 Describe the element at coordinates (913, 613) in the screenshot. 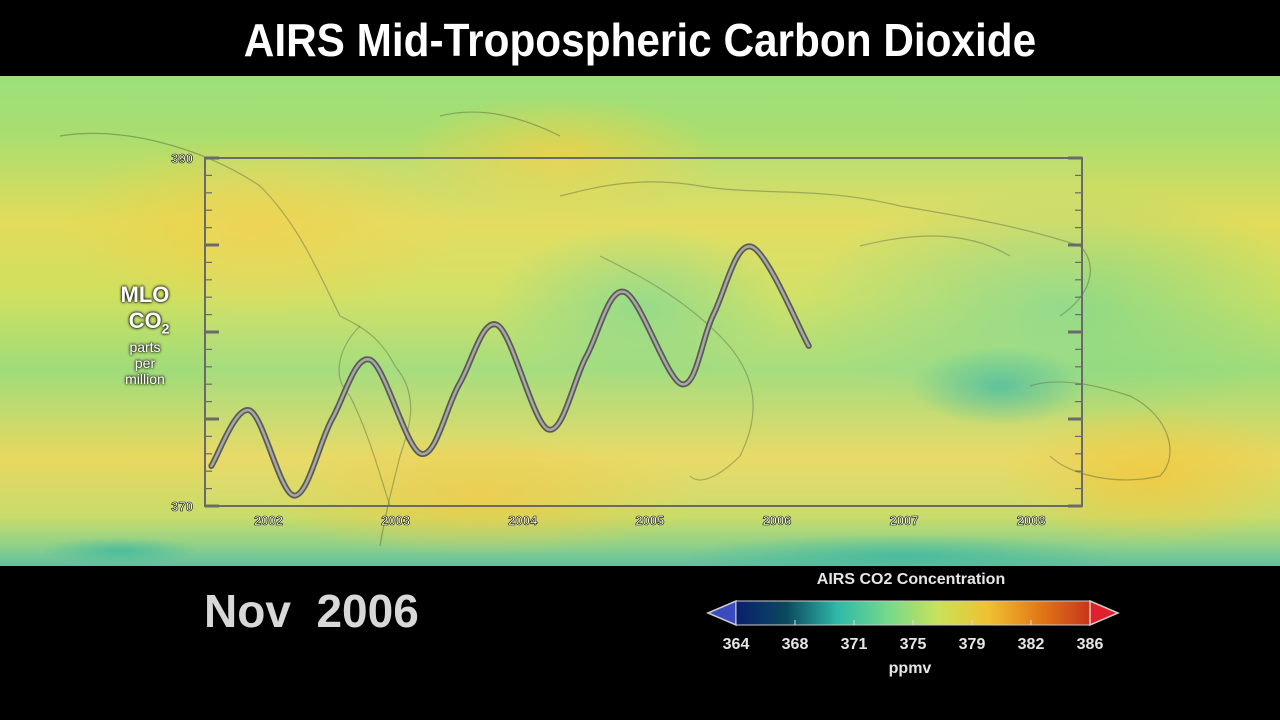

I see `colorbar` at that location.